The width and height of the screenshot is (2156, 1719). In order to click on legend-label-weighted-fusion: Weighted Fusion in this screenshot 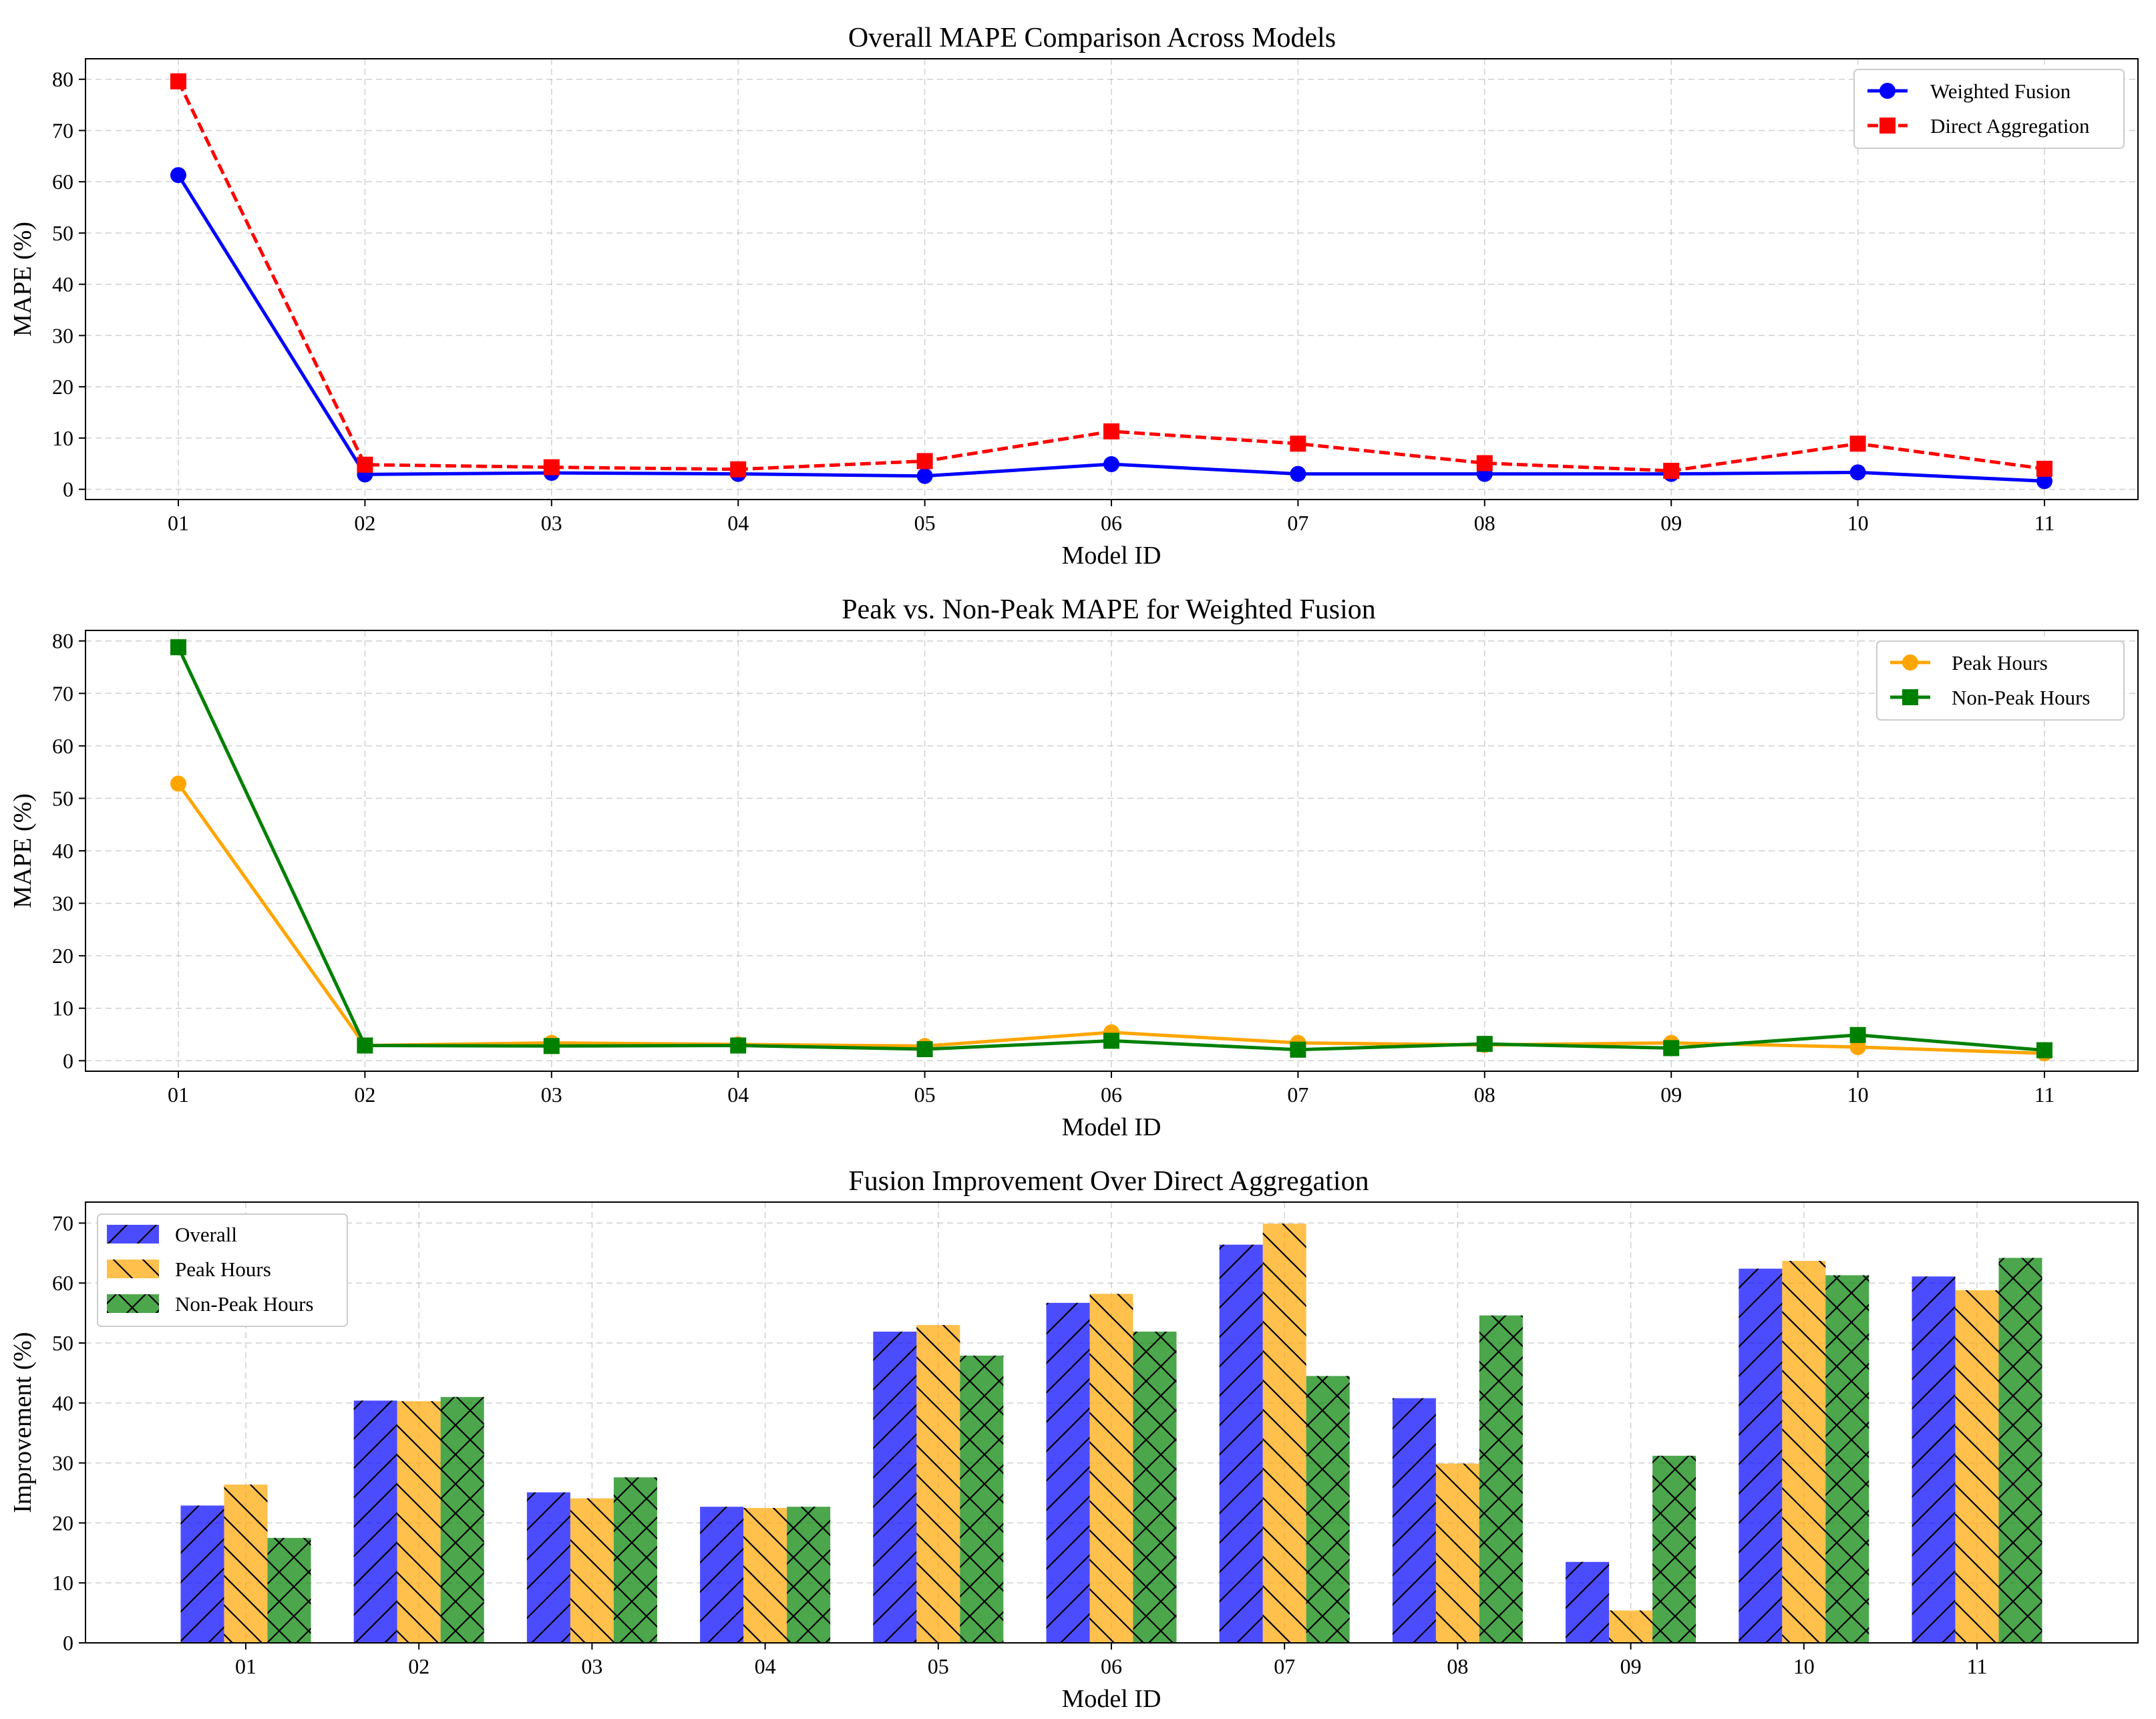, I will do `click(2000, 91)`.